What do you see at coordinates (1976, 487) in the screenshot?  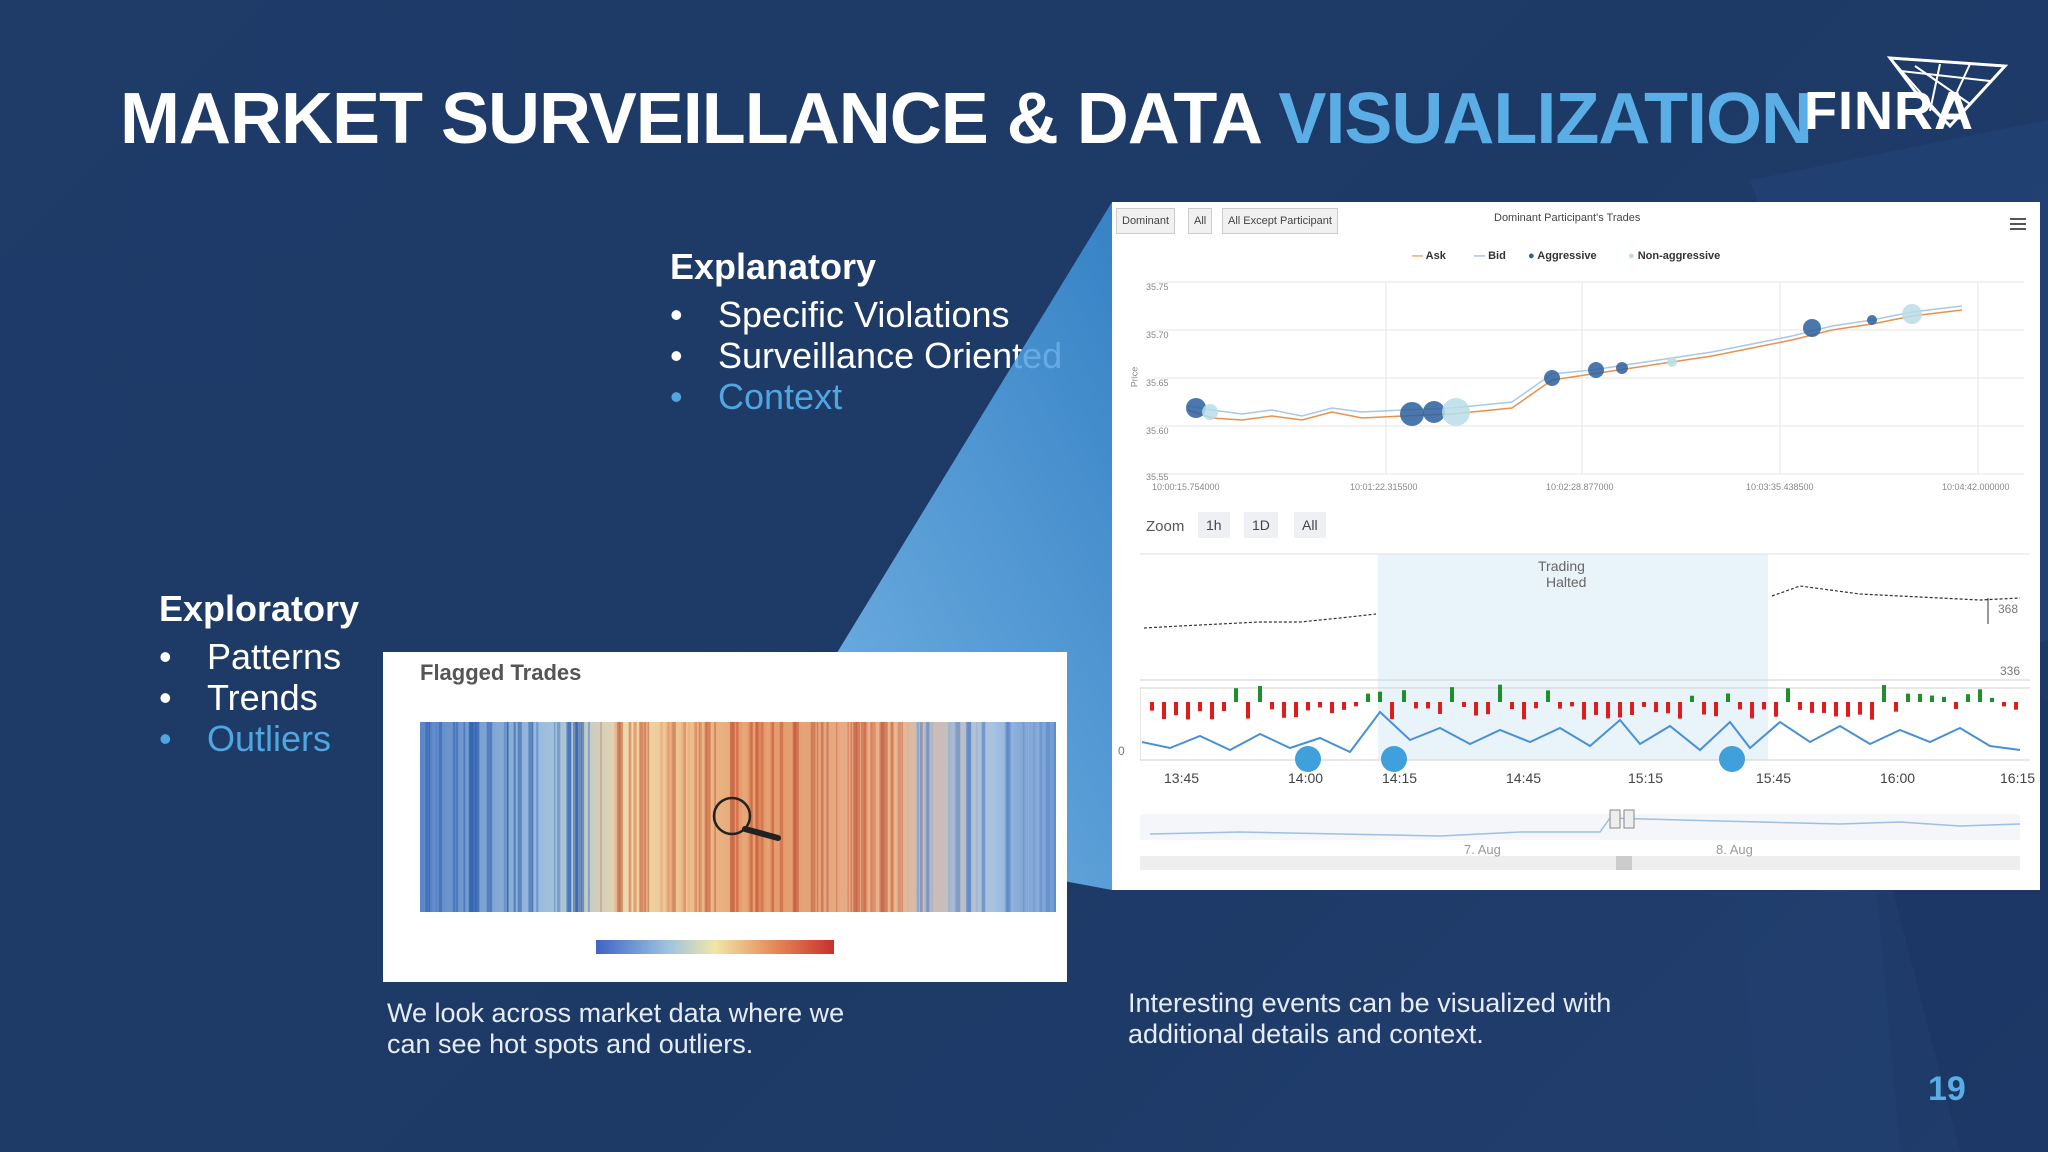 I see `xtick: 10:04:42.000000` at bounding box center [1976, 487].